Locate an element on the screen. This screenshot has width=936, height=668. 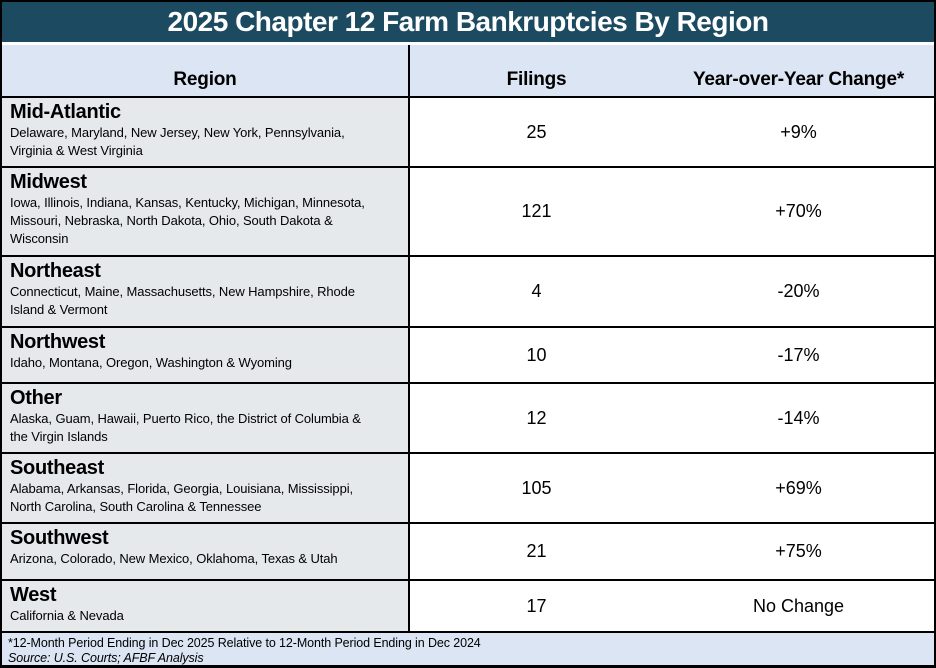
source-note: Source: U.S. Courts; AFBF Analysis is located at coordinates (106, 658).